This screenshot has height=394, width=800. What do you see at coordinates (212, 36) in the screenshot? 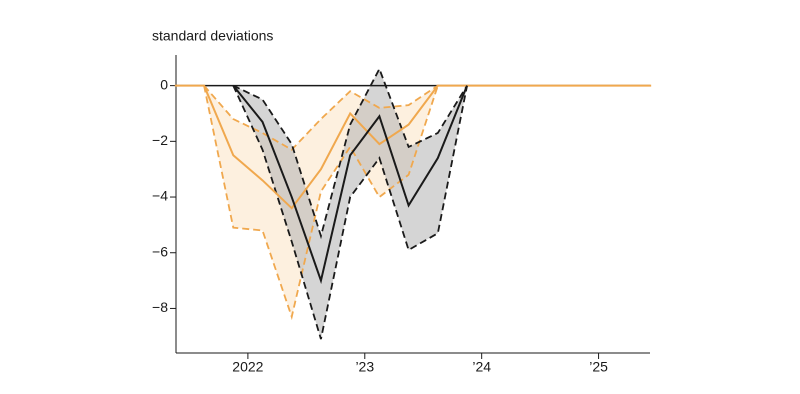
I see `y-axis-label: standard deviations` at bounding box center [212, 36].